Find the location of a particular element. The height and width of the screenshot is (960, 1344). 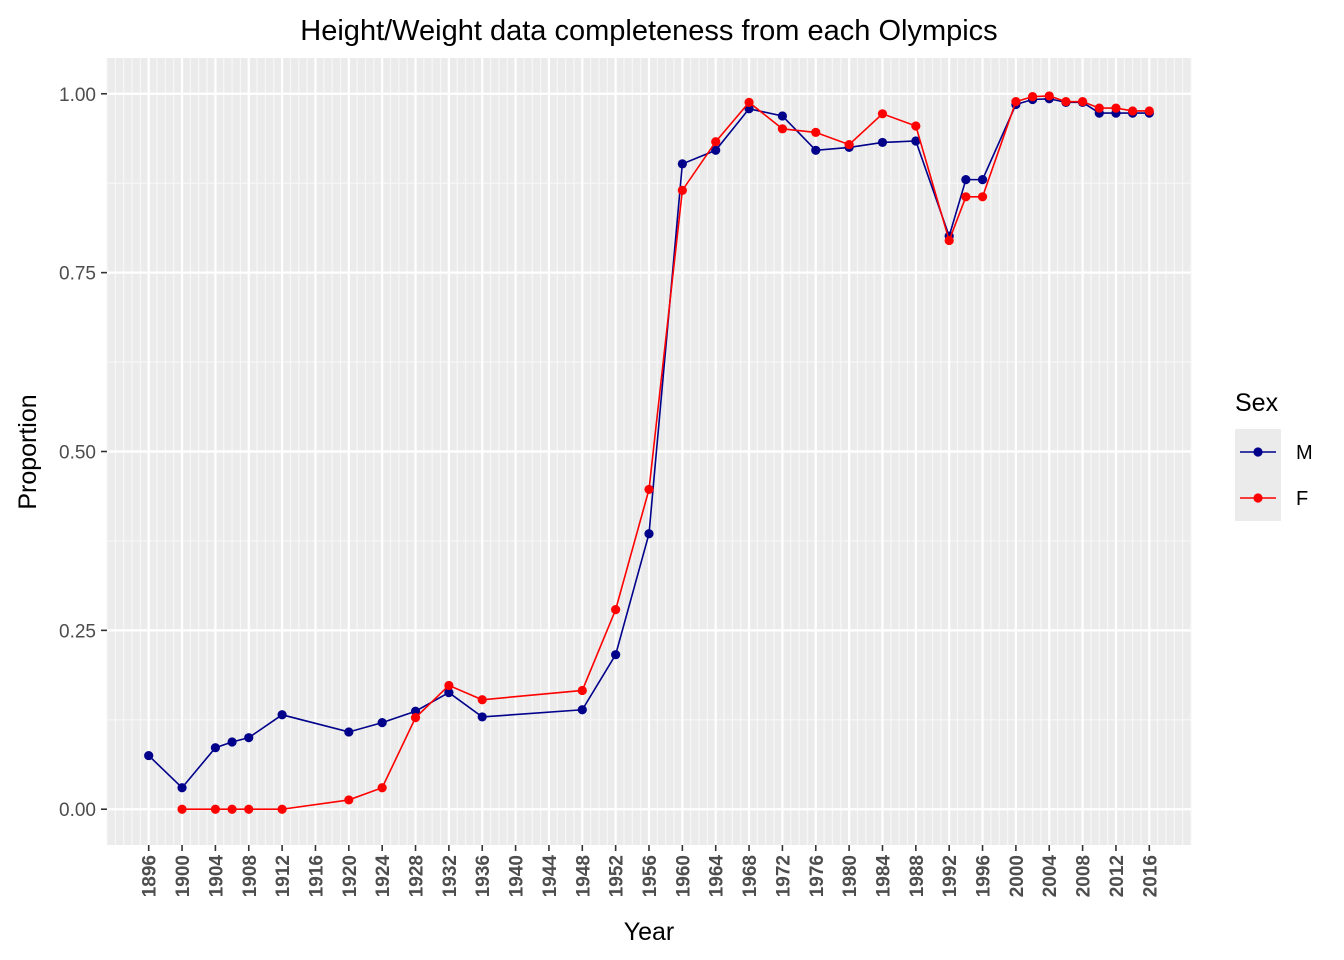

x-tick-label: 1896 is located at coordinates (150, 876).